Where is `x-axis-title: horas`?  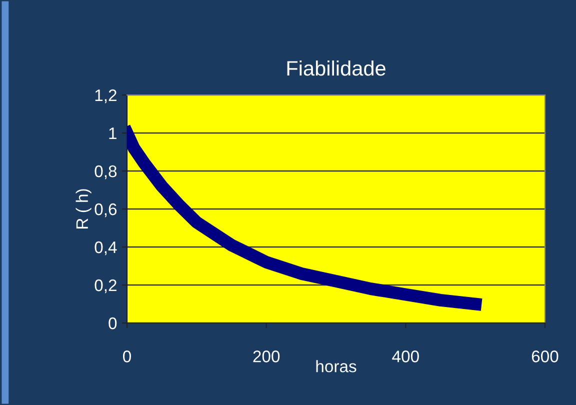 x-axis-title: horas is located at coordinates (336, 366).